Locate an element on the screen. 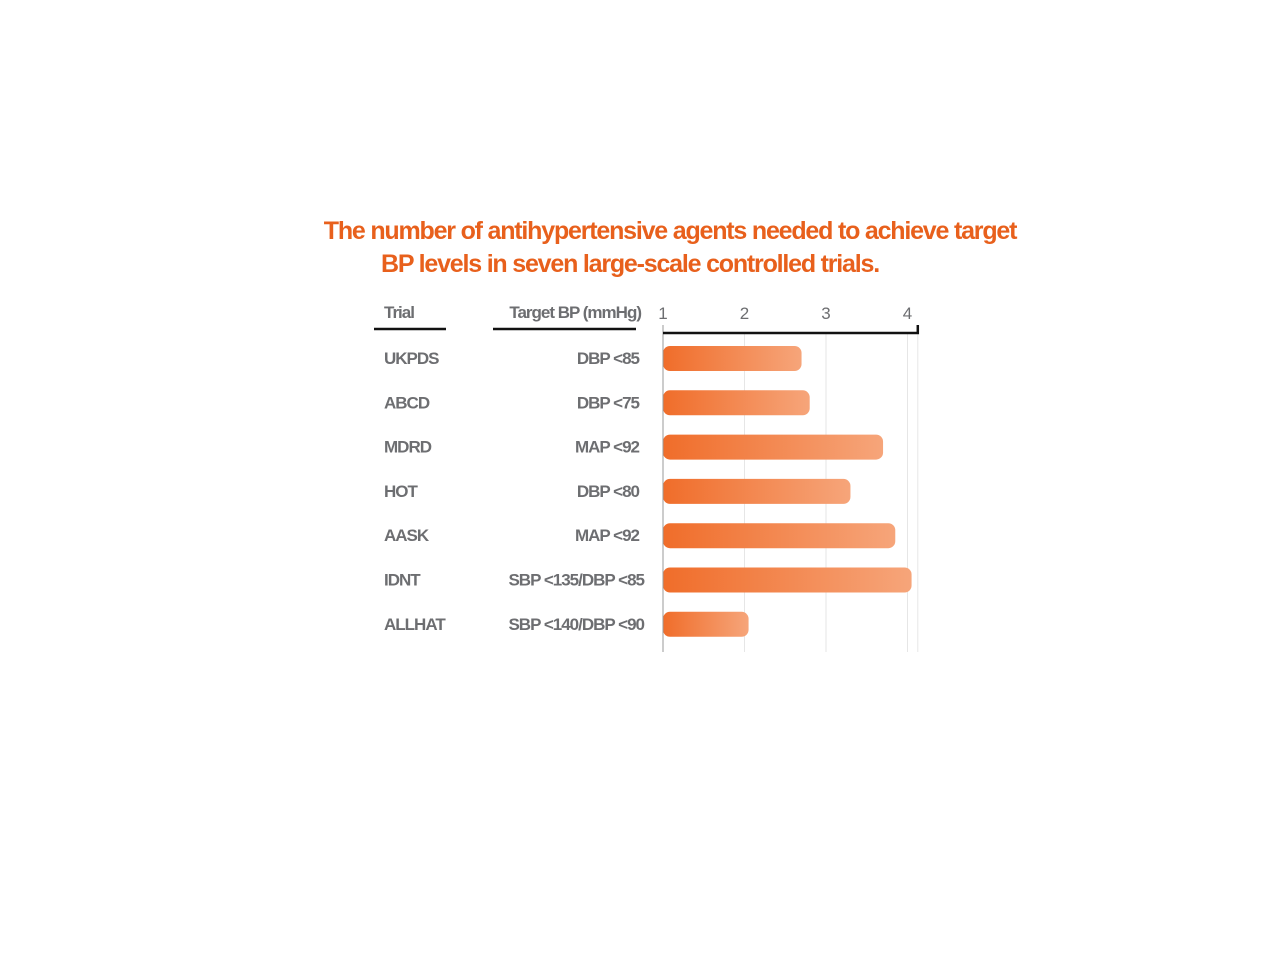 This screenshot has width=1280, height=960. bar-ukpds is located at coordinates (732, 358).